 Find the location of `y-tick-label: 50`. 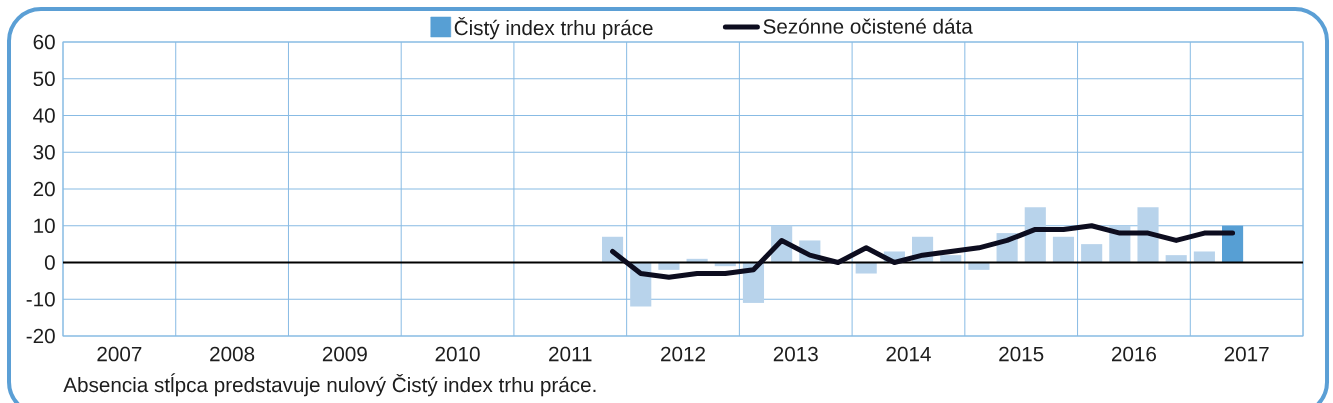

y-tick-label: 50 is located at coordinates (44, 79).